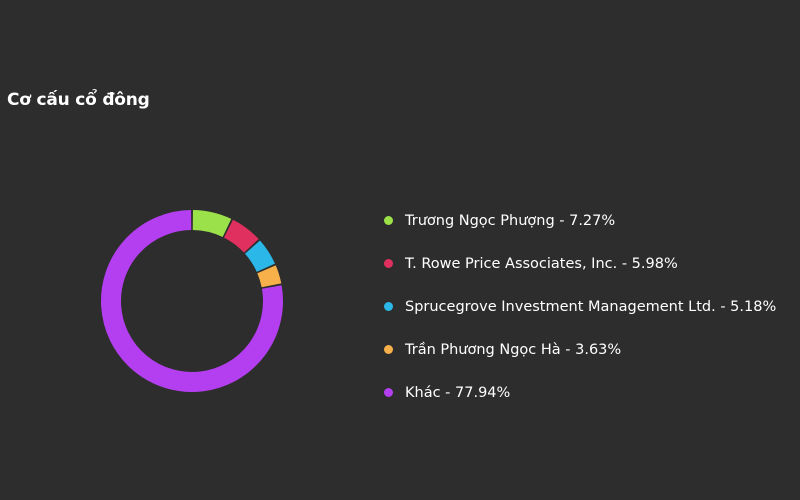 This screenshot has width=800, height=500. I want to click on legend-item: Trương Ngọc Phượng - 7.27%, so click(580, 220).